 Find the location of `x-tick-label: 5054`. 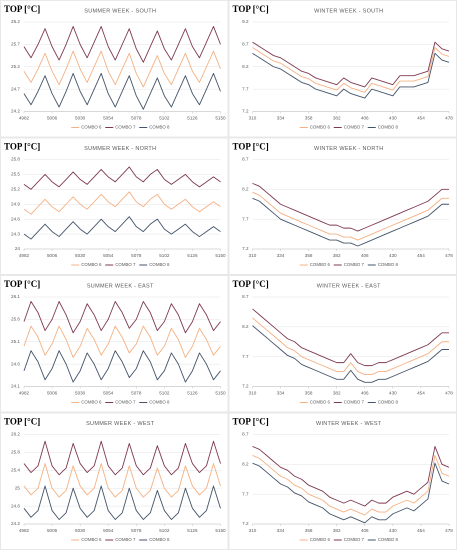

x-tick-label: 5054 is located at coordinates (108, 118).